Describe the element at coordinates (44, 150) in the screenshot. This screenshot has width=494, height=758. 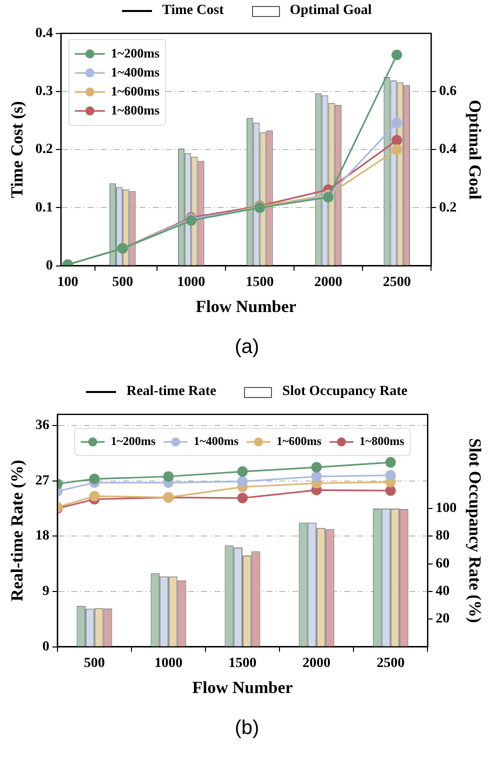
I see `y-tick-label: 0.2` at that location.